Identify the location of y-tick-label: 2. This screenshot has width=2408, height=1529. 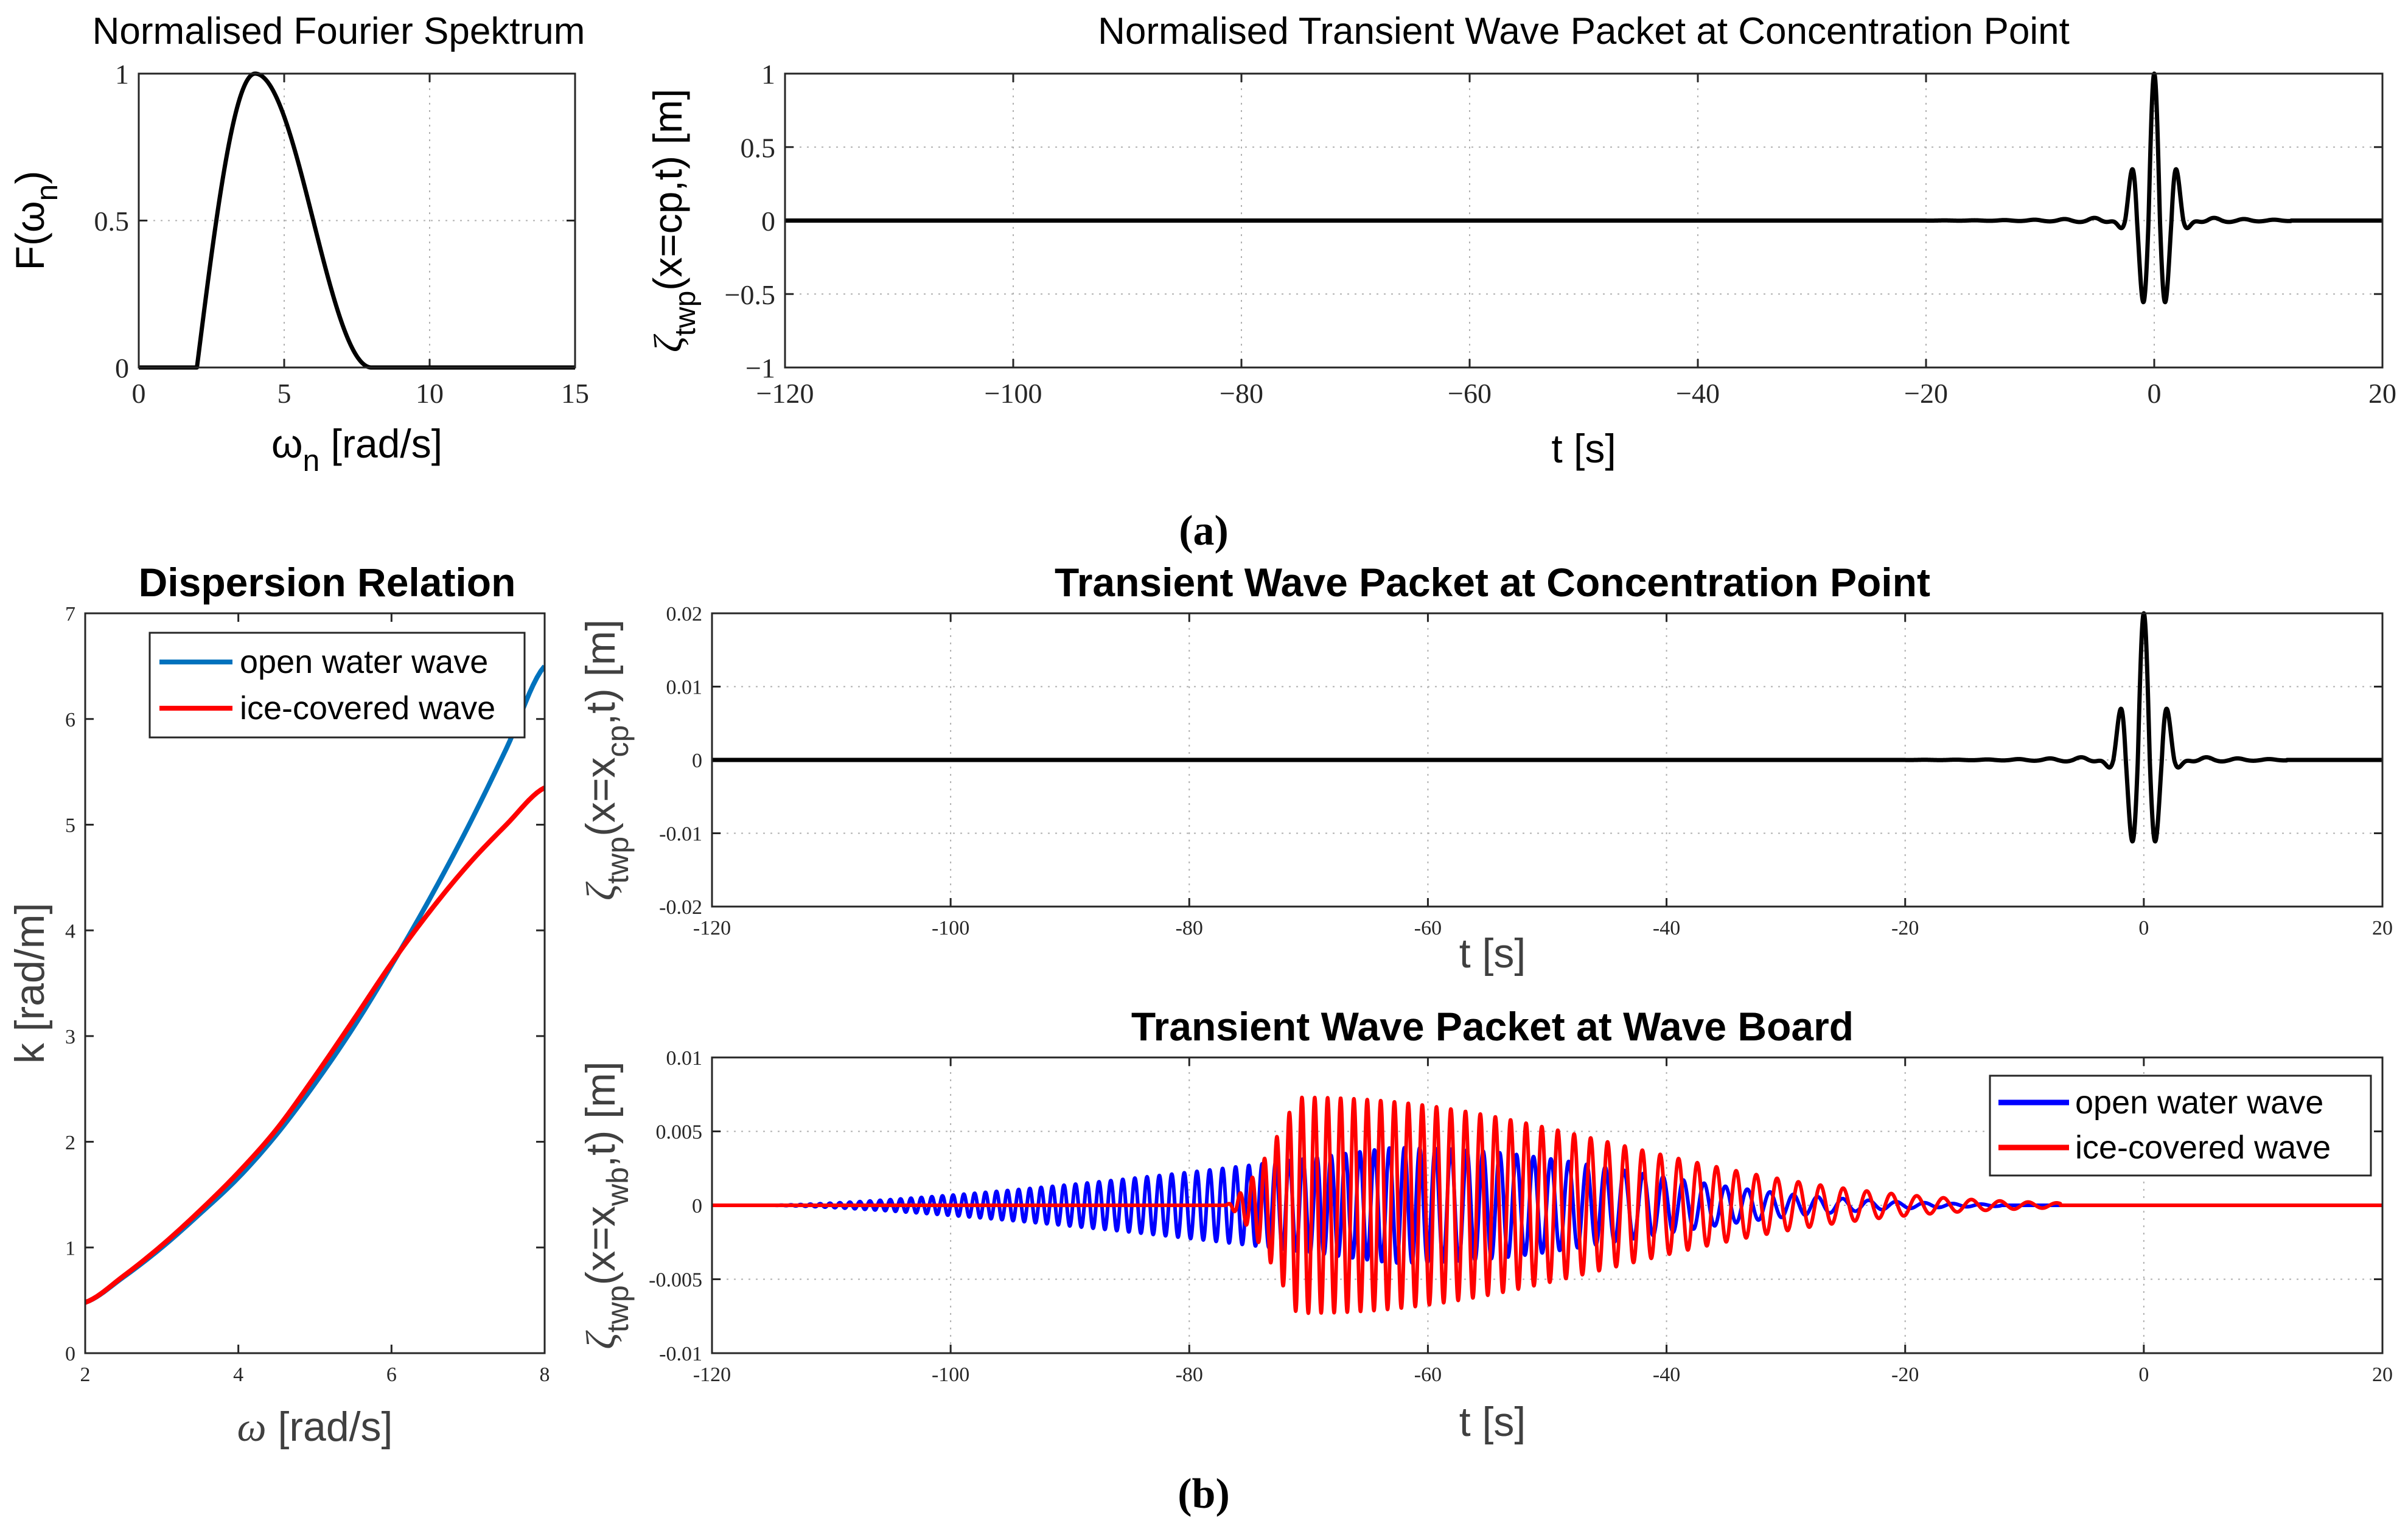
(70, 1143).